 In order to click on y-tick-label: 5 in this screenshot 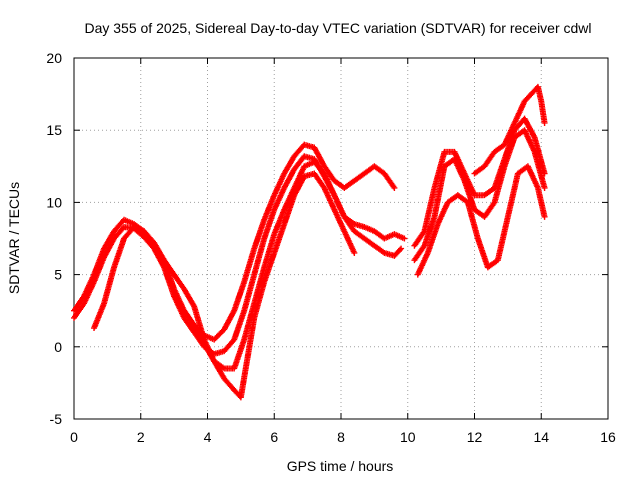, I will do `click(58, 275)`.